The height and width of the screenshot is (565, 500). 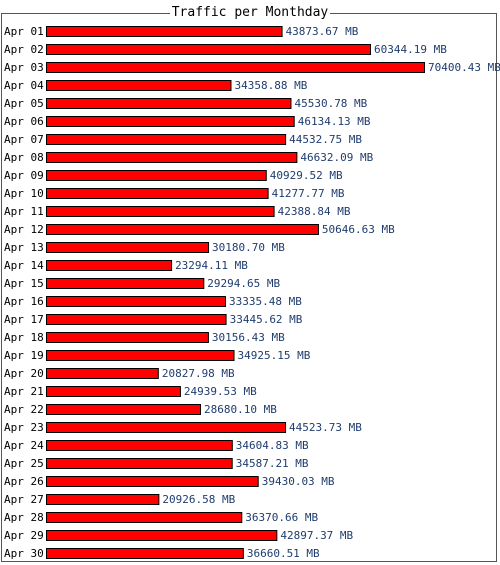 What do you see at coordinates (325, 427) in the screenshot?
I see `value-label: 44523.73 MB` at bounding box center [325, 427].